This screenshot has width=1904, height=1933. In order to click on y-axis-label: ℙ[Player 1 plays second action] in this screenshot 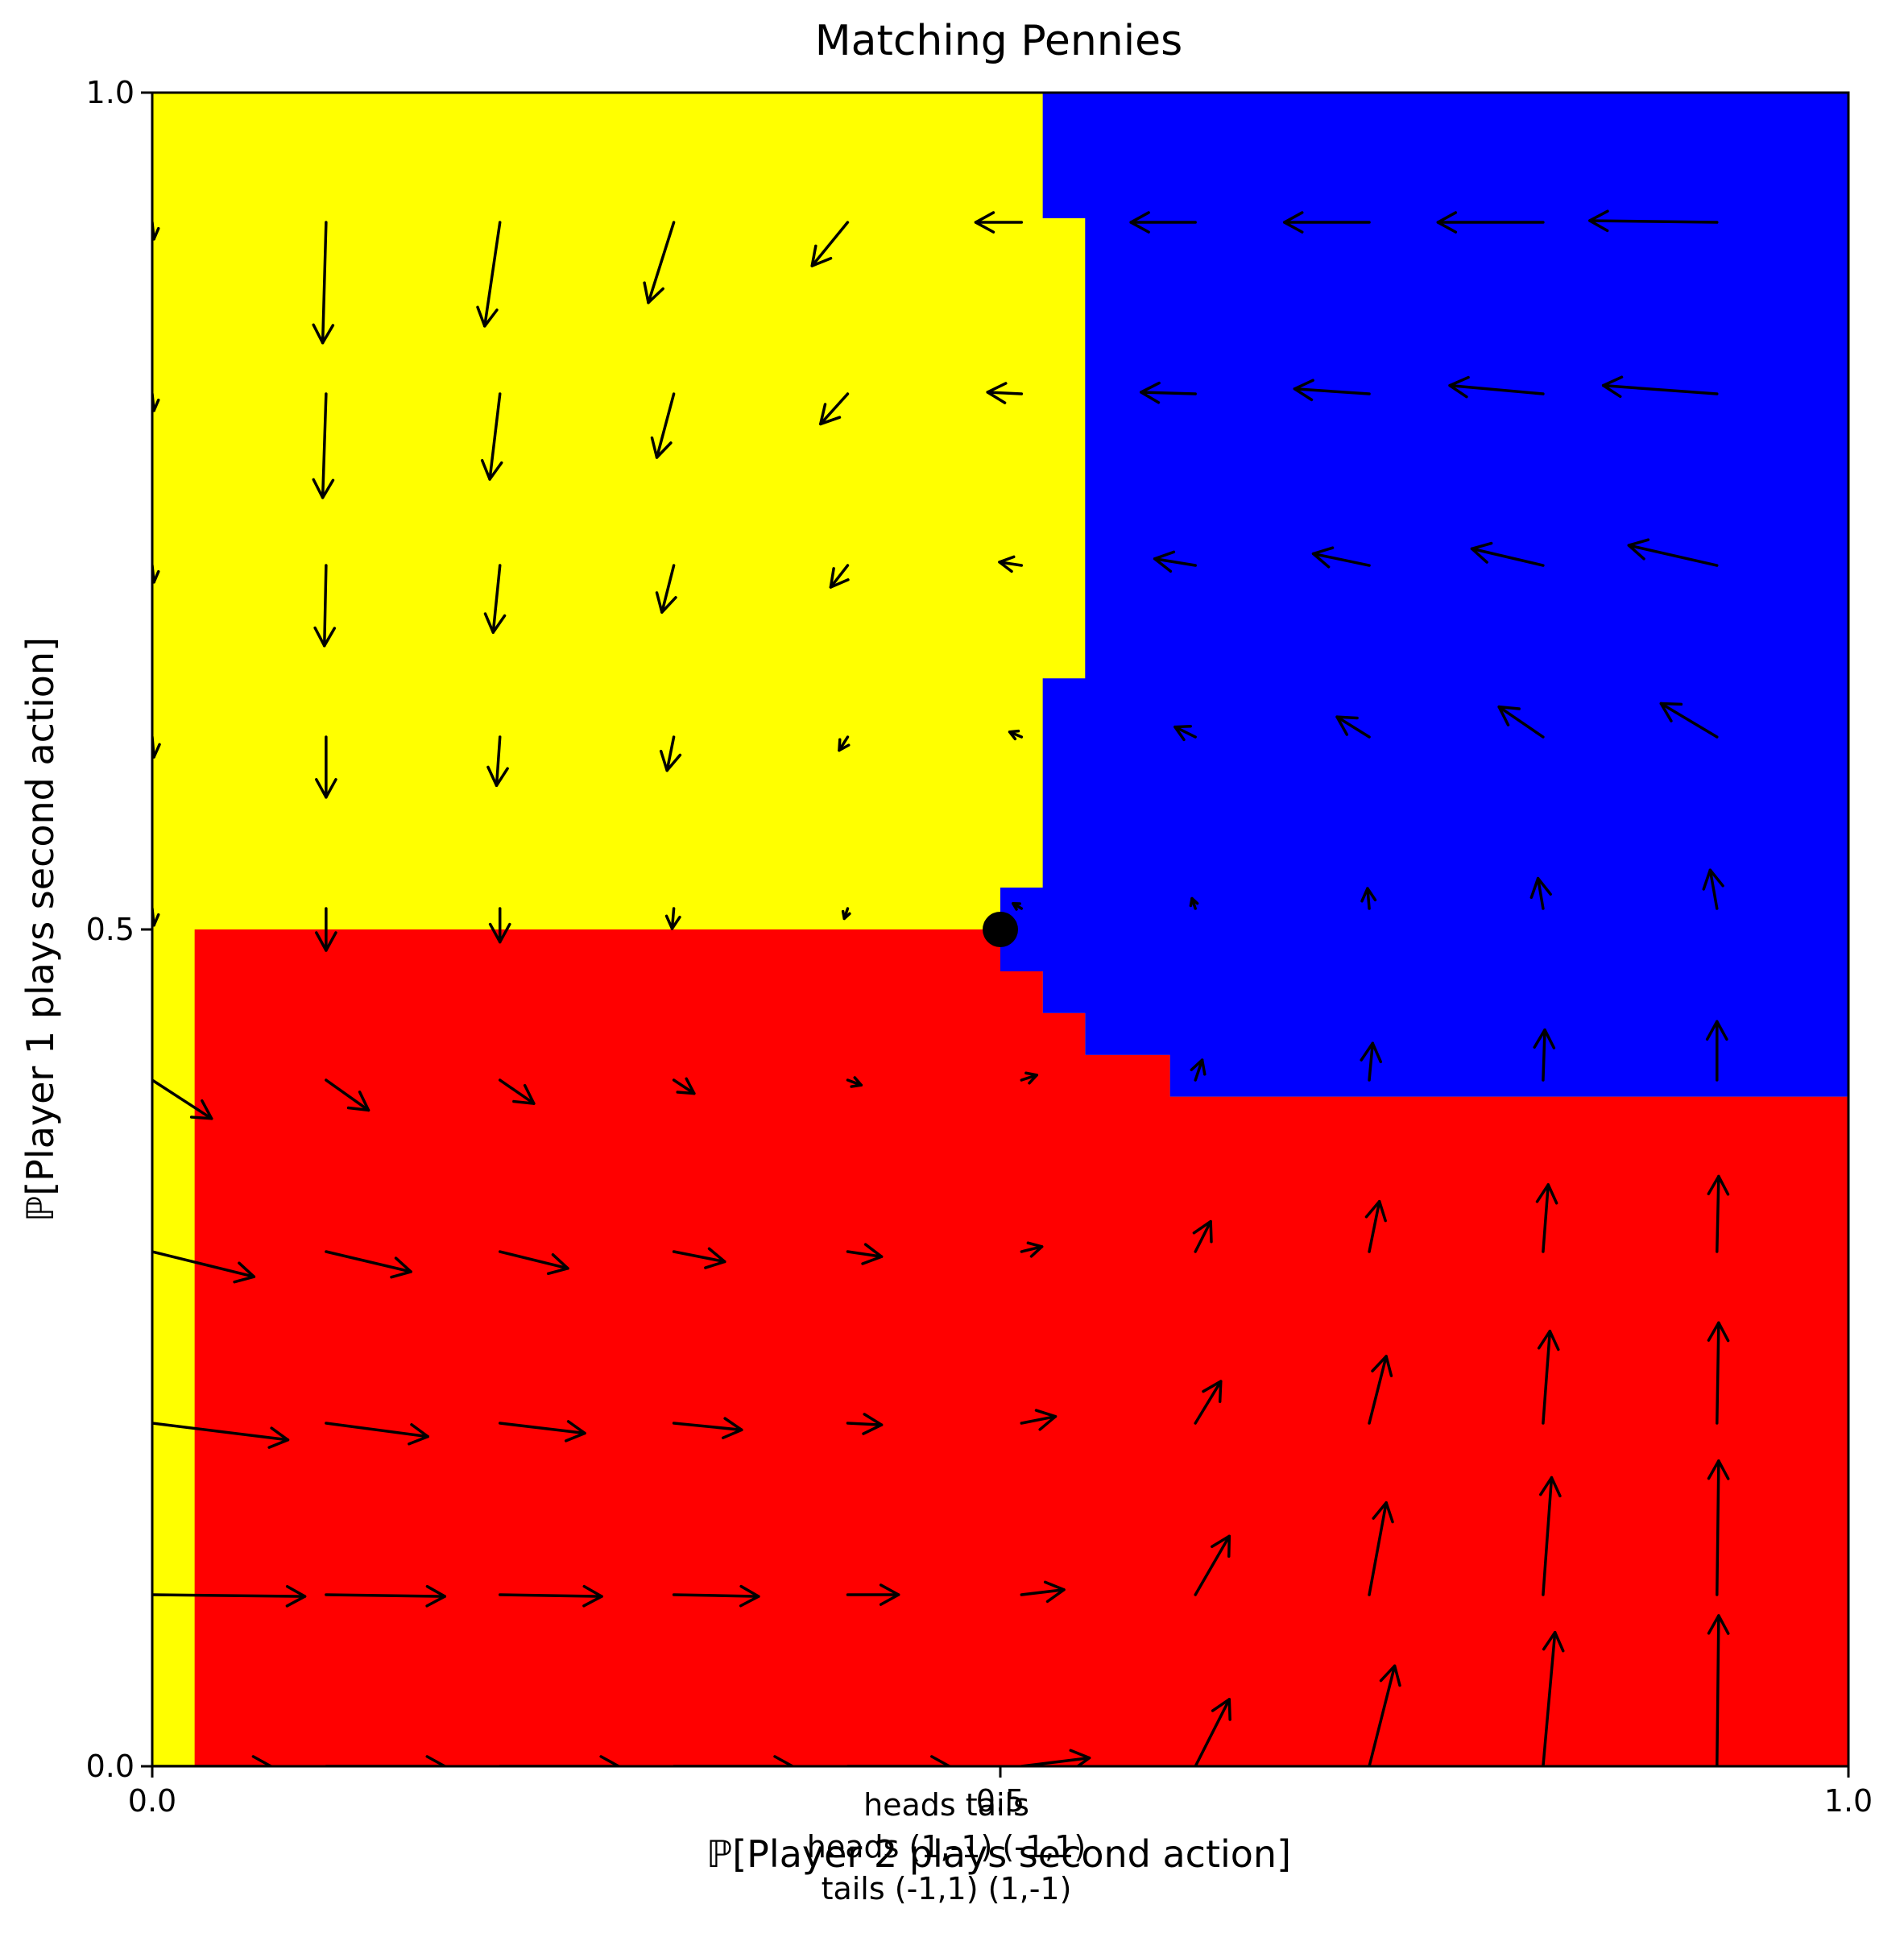, I will do `click(40, 929)`.